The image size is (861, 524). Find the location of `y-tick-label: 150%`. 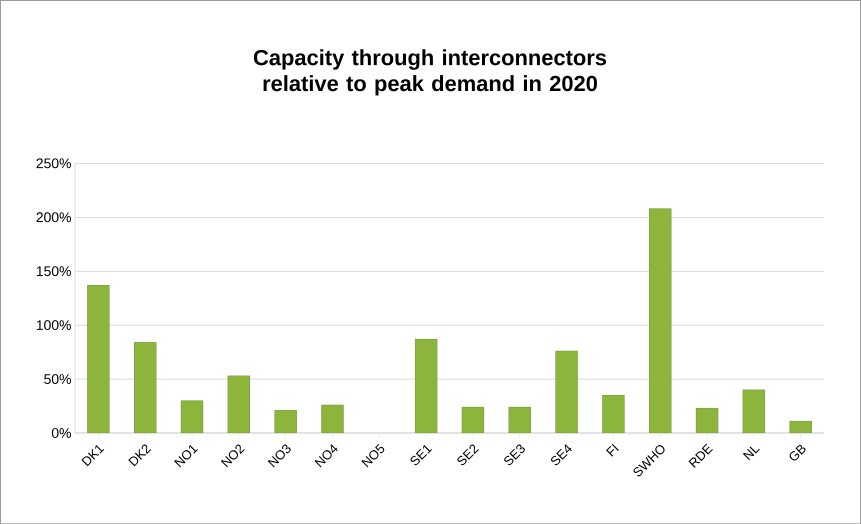

y-tick-label: 150% is located at coordinates (53, 271).